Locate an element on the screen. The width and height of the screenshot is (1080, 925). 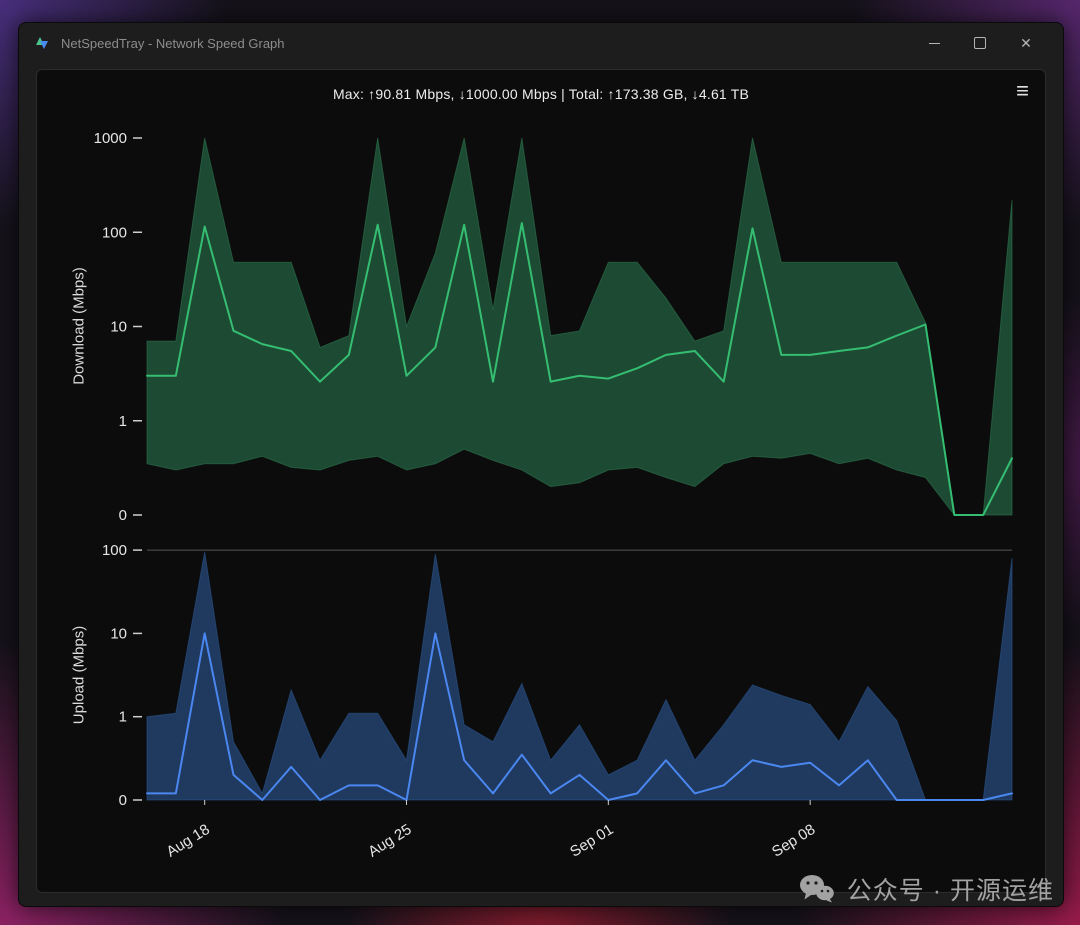
download-ytick-label: 10 is located at coordinates (118, 327).